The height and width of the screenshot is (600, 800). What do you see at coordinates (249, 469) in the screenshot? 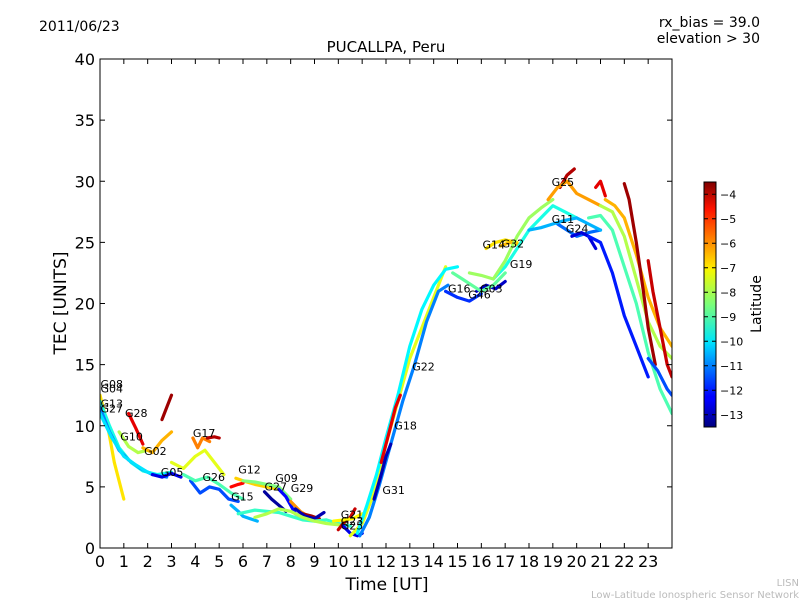
I see `satellite-label-g12: G12` at bounding box center [249, 469].